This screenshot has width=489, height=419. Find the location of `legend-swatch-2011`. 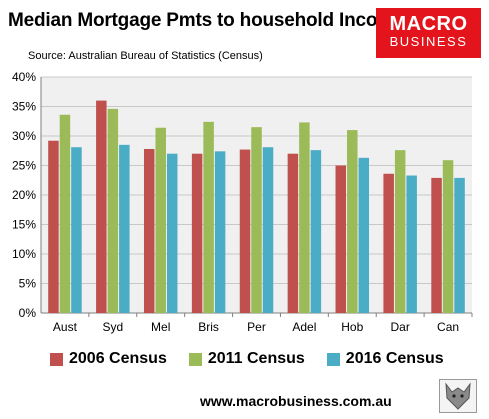

legend-swatch-2011 is located at coordinates (195, 359).